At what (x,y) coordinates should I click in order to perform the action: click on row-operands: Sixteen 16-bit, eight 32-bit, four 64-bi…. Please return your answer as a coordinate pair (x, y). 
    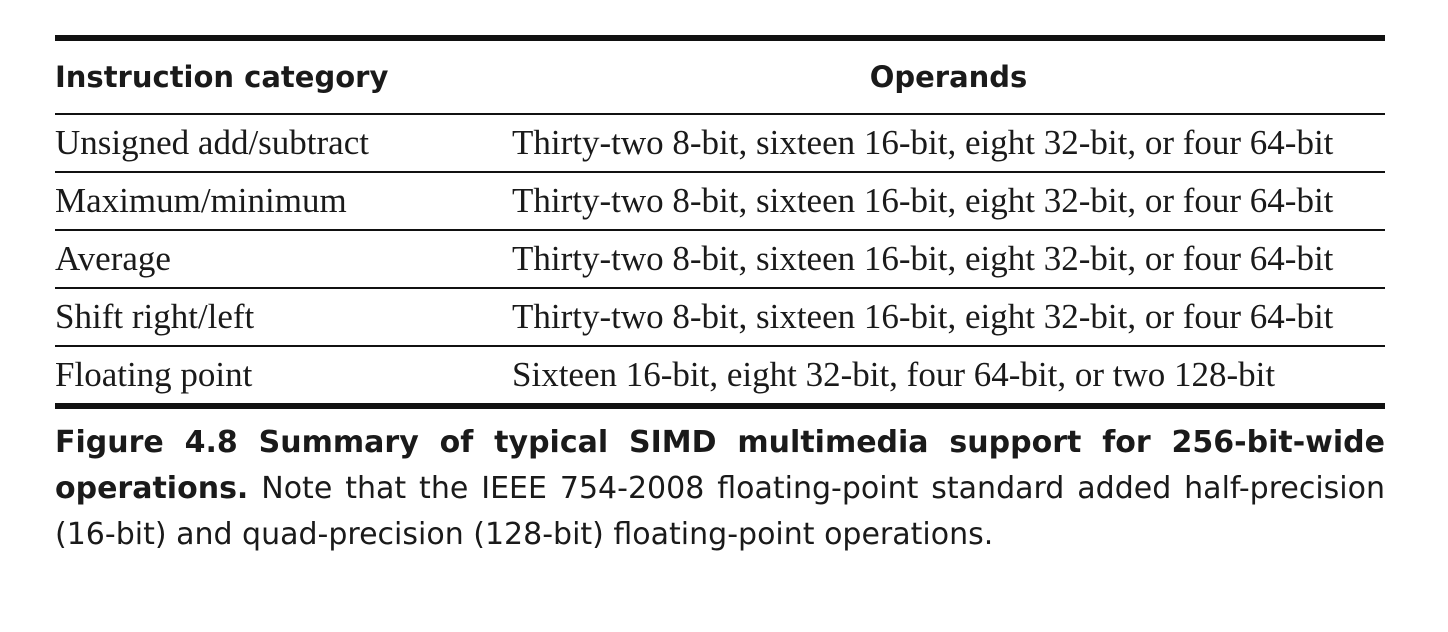
    Looking at the image, I should click on (894, 374).